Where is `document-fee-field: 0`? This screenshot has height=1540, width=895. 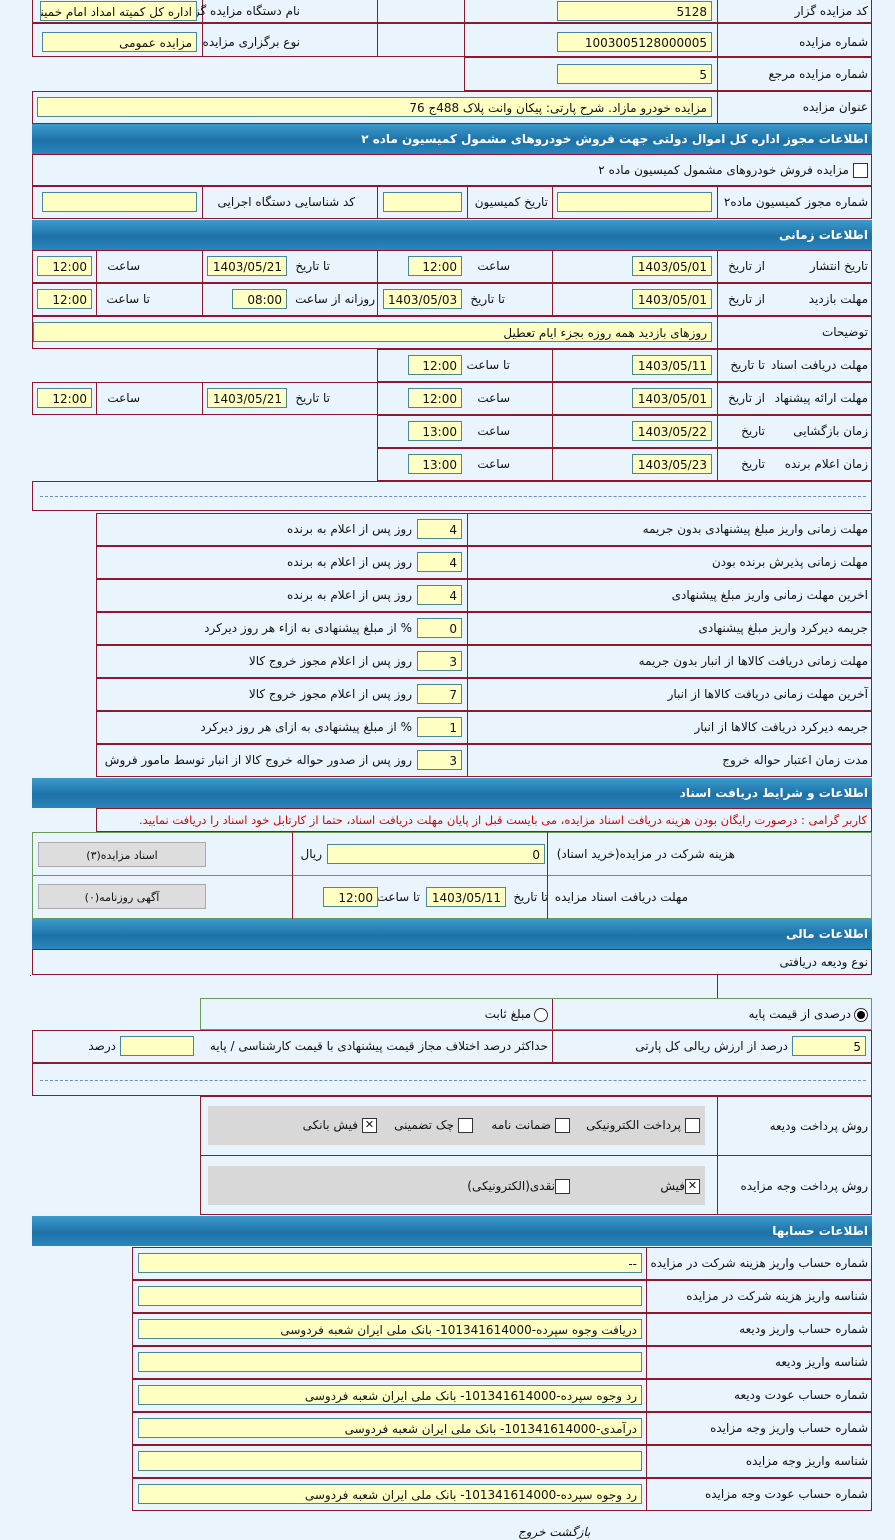
document-fee-field: 0 is located at coordinates (436, 854).